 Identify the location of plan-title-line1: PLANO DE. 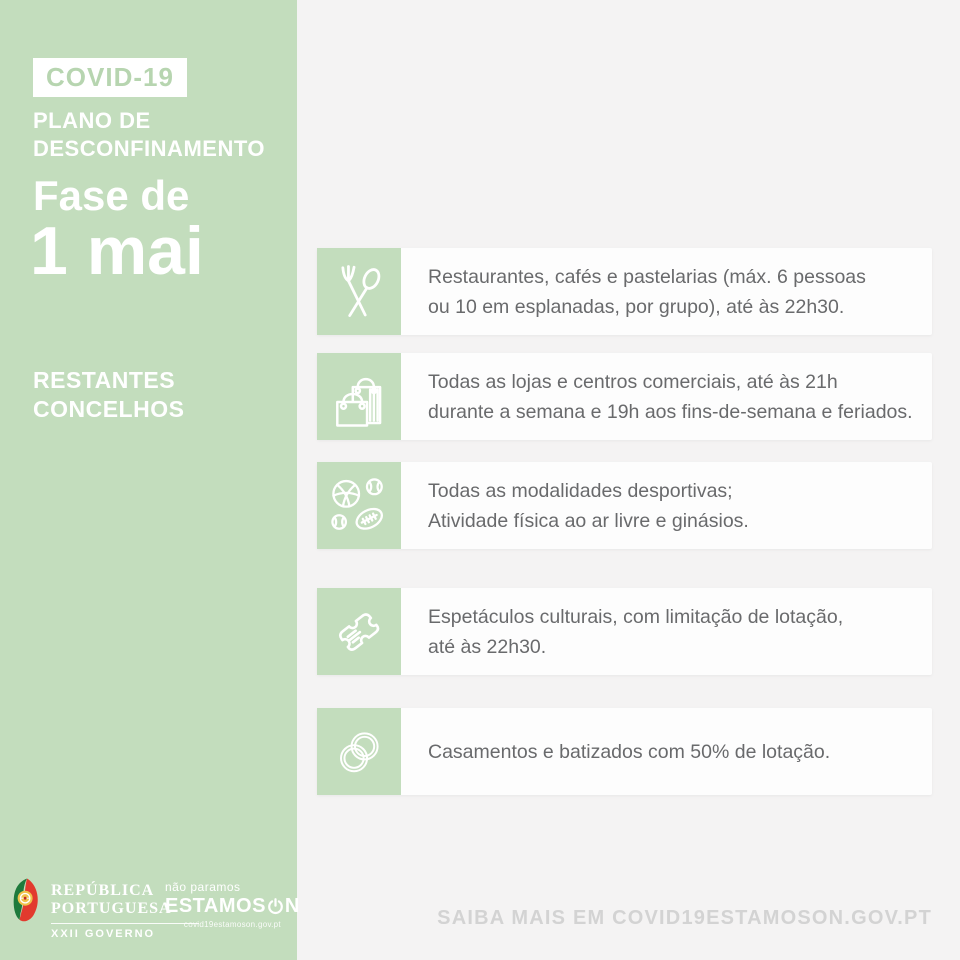
(92, 120).